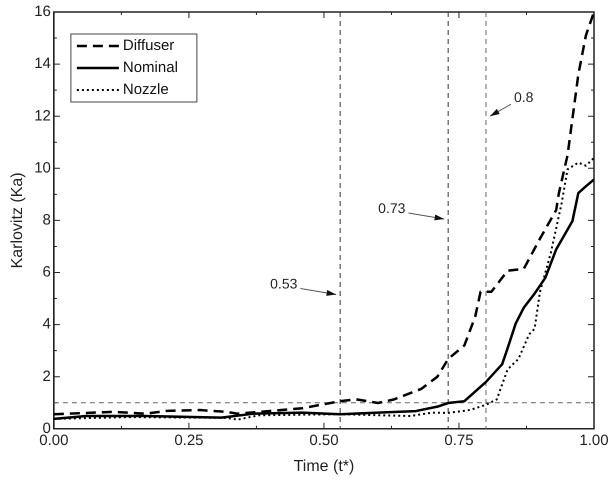 This screenshot has width=612, height=484. I want to click on y-axis-title: Karlovitz (Ka), so click(17, 220).